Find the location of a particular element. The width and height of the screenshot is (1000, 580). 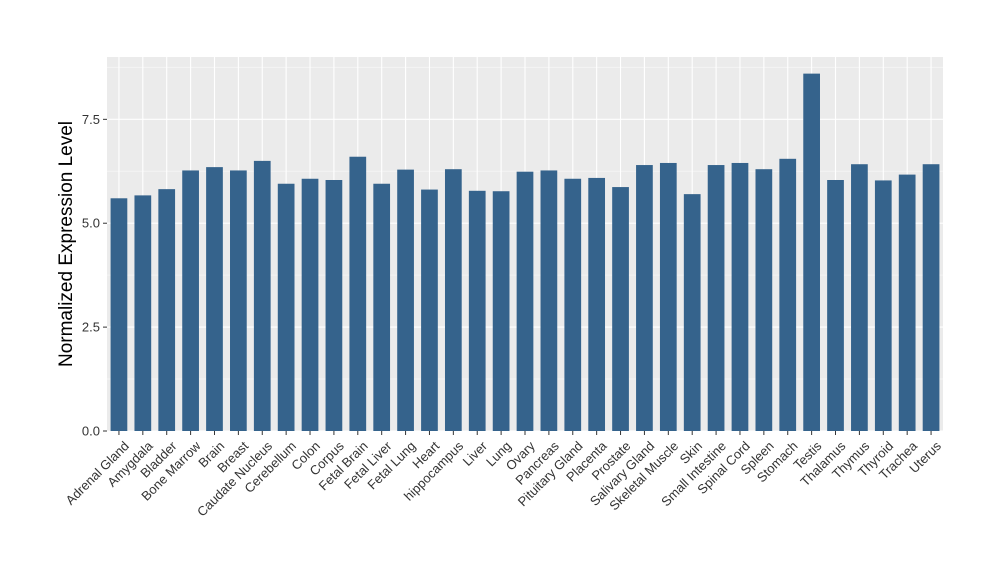

y-tick-label: 0.0 is located at coordinates (91, 431).